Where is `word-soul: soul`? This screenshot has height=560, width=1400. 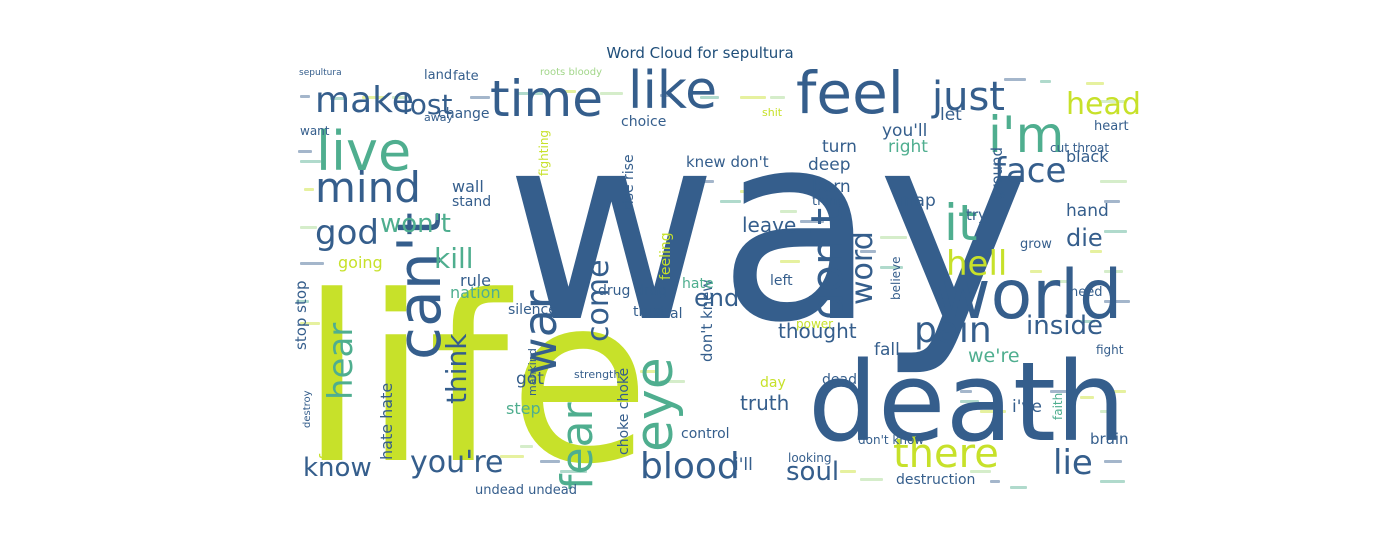 word-soul: soul is located at coordinates (812, 472).